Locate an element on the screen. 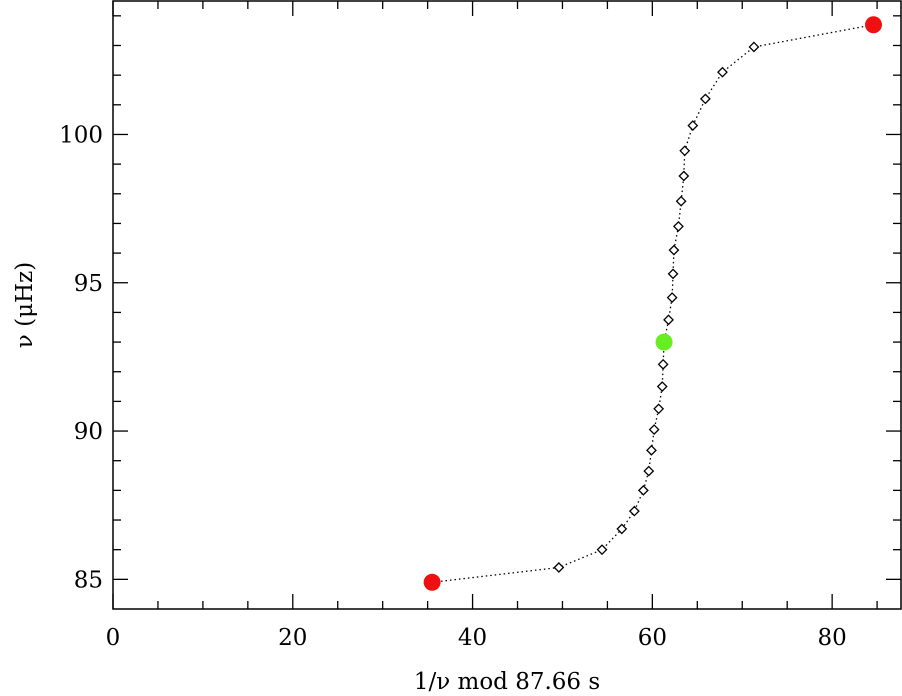  x-tick-label: 0 is located at coordinates (113, 638).